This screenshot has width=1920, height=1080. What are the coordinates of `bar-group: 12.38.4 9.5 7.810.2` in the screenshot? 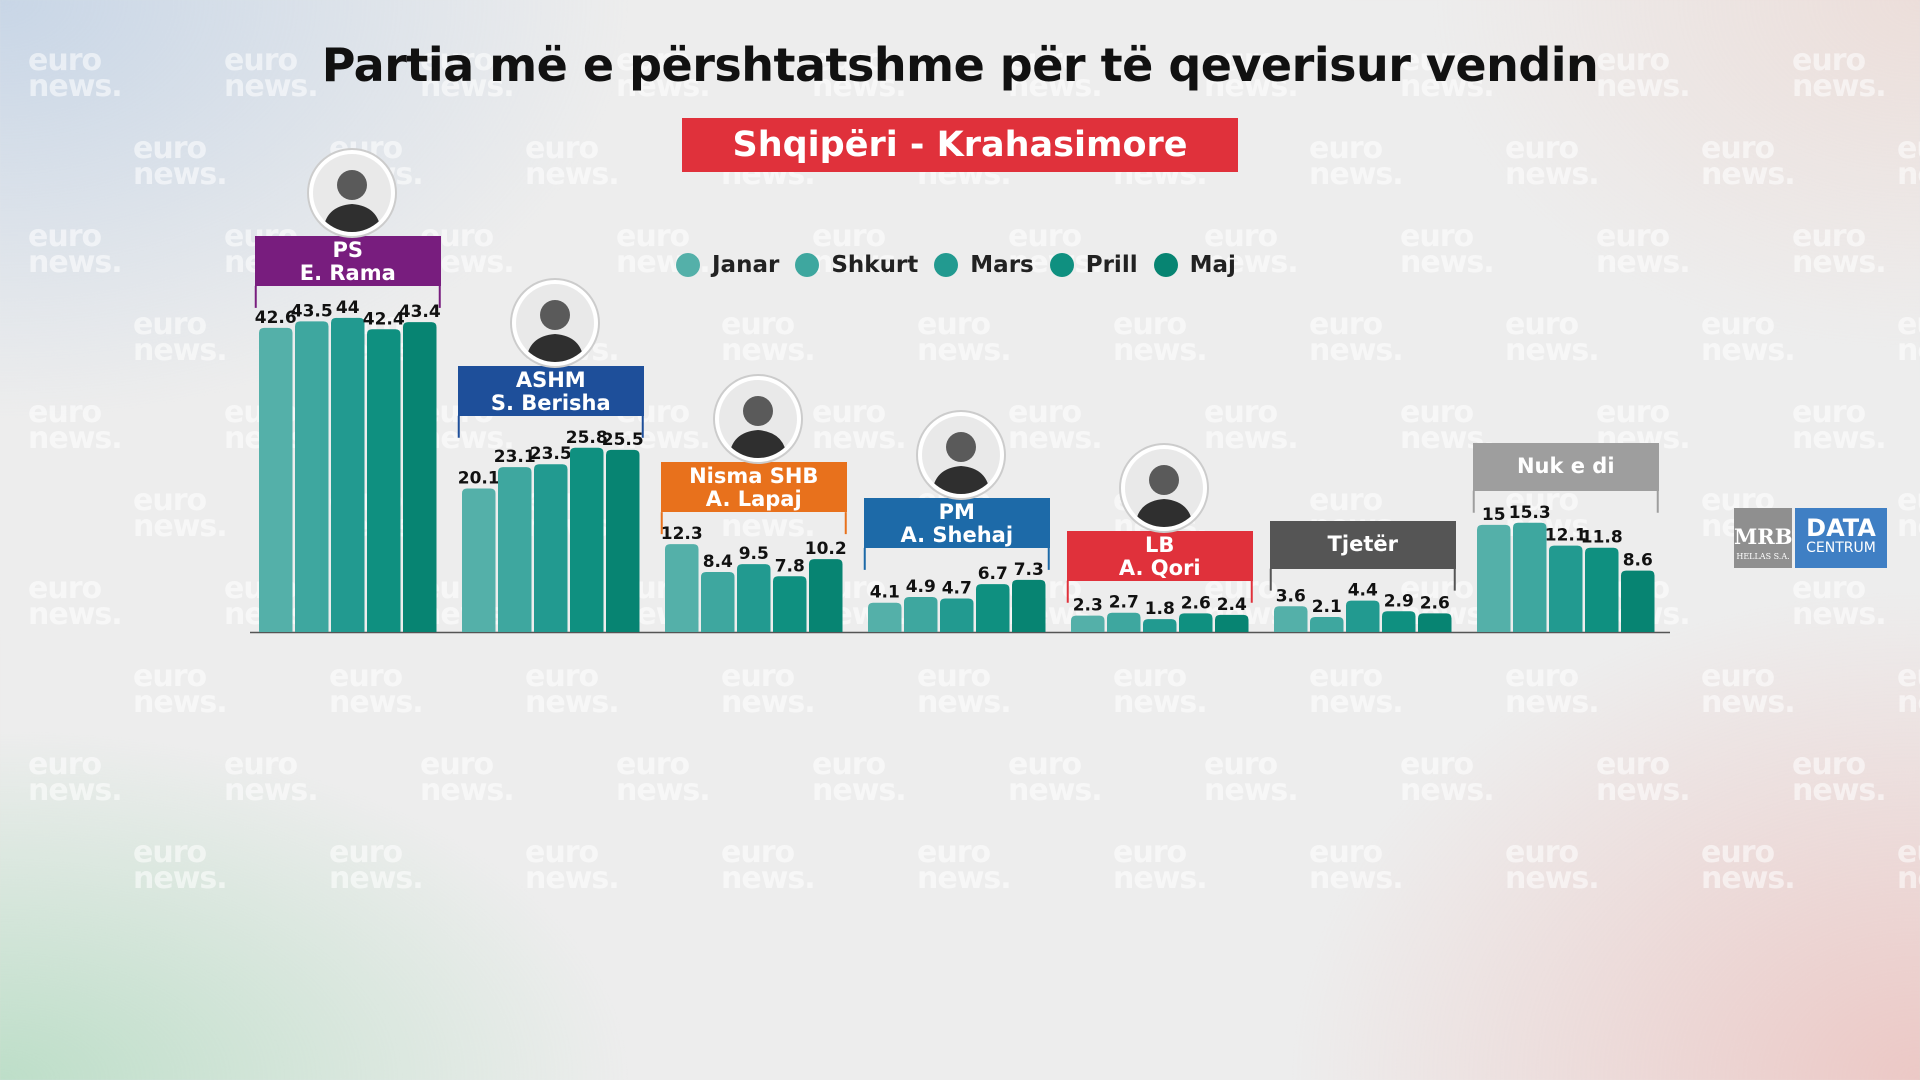 It's located at (754, 578).